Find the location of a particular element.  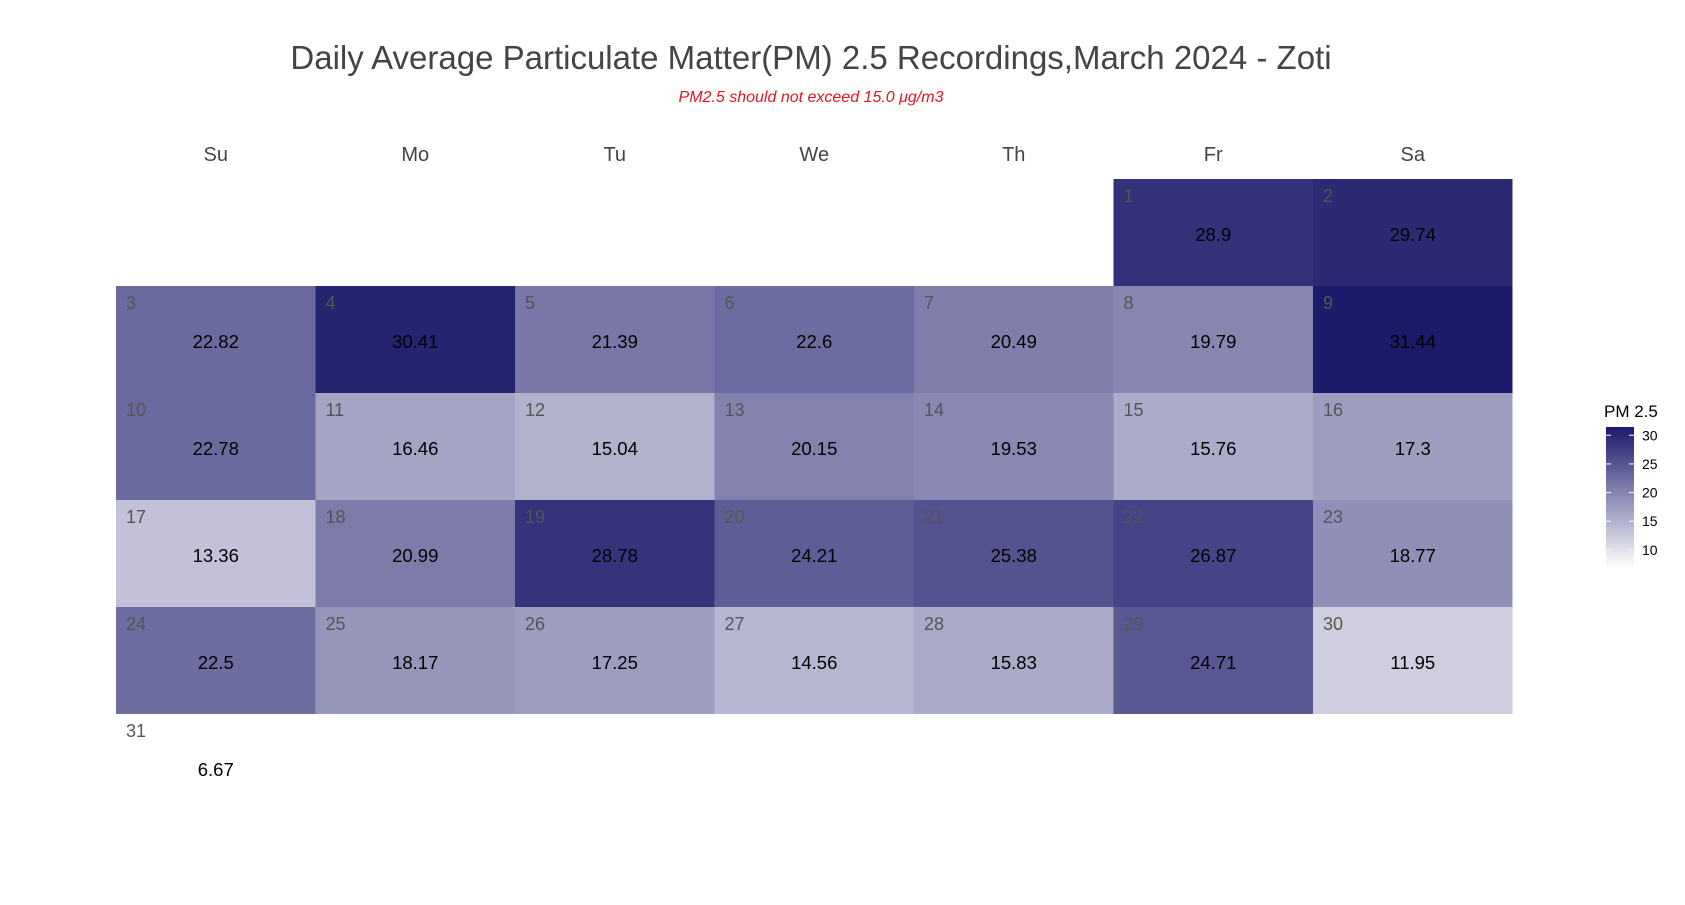

day-value-label: 16.46 is located at coordinates (415, 448).